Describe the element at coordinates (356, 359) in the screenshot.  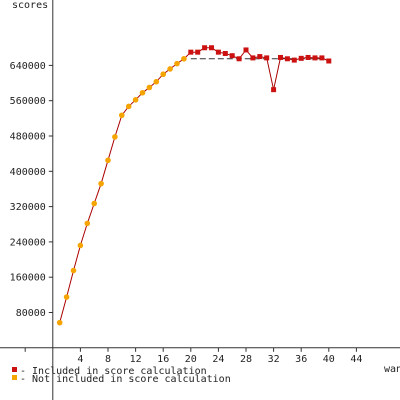
I see `x-tick-label: 44` at that location.